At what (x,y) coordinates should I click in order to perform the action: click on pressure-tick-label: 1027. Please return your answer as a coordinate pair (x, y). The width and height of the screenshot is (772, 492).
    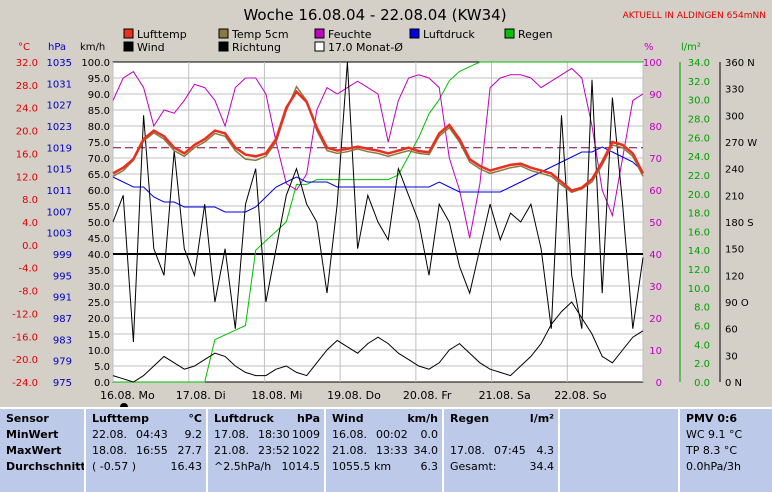
    Looking at the image, I should click on (59, 106).